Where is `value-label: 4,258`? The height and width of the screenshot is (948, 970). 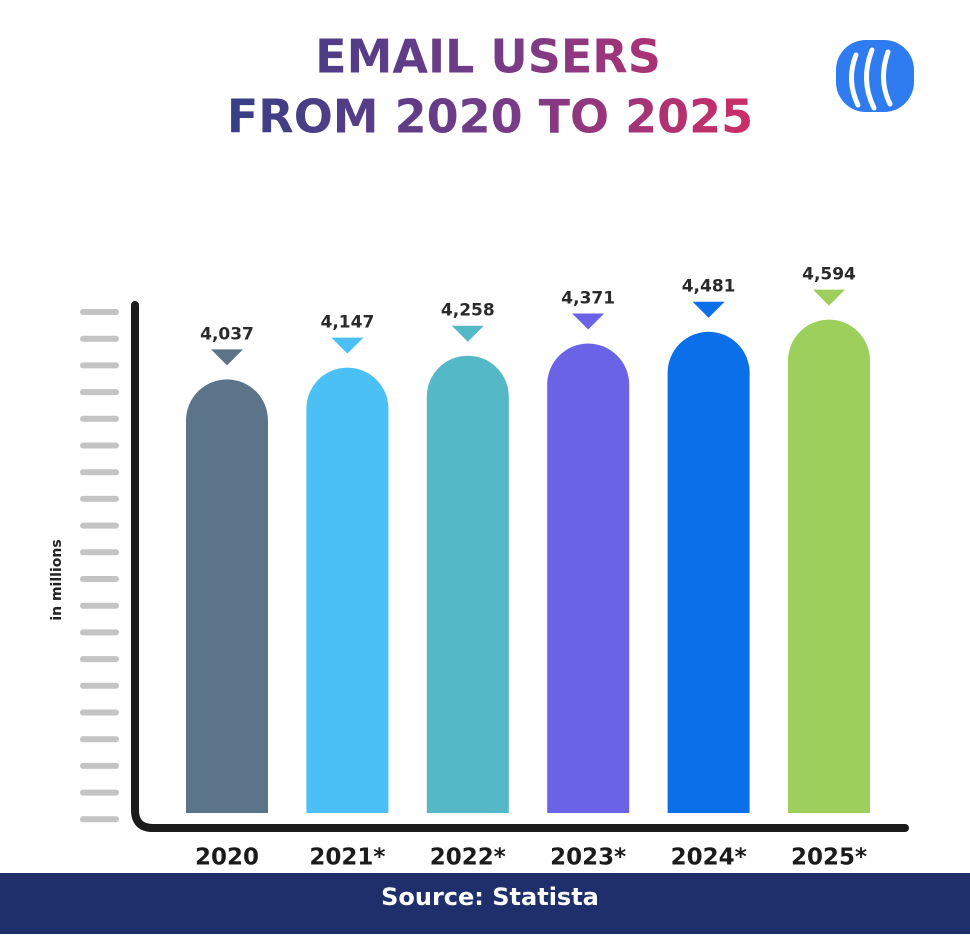 value-label: 4,258 is located at coordinates (468, 311).